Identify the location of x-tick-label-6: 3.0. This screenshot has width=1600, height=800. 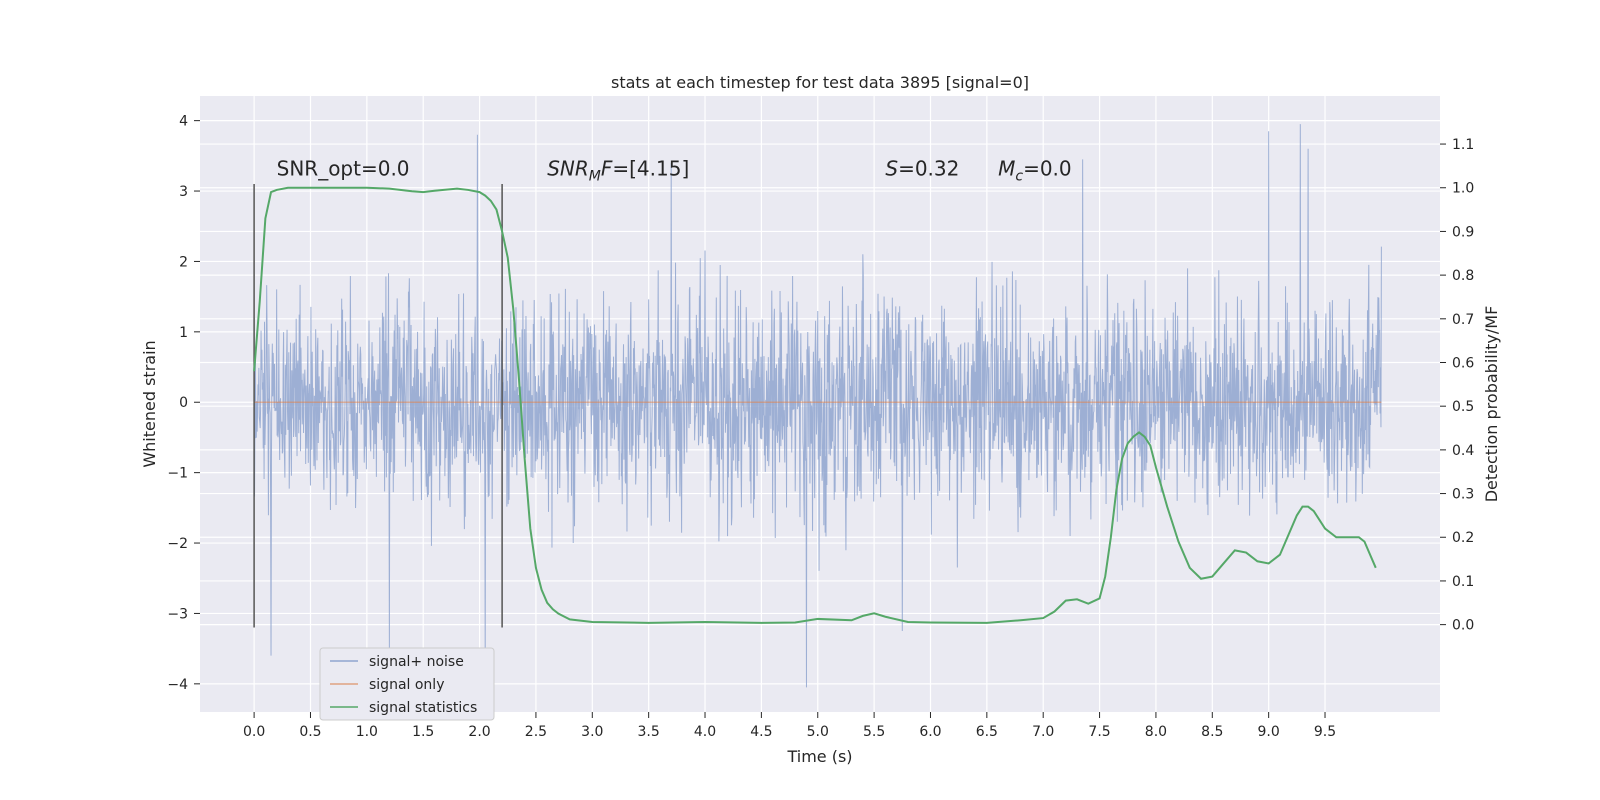
(592, 732).